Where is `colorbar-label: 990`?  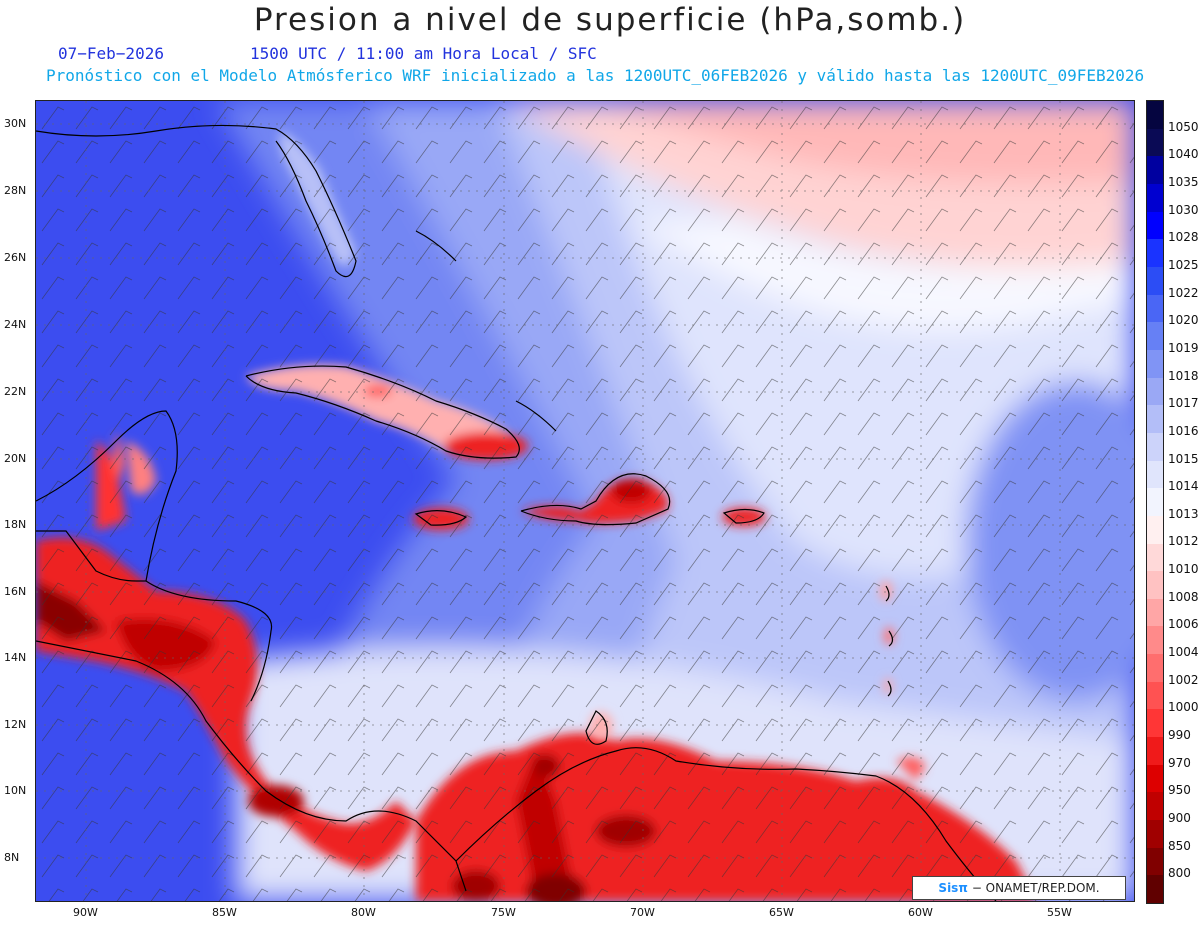 colorbar-label: 990 is located at coordinates (1179, 735).